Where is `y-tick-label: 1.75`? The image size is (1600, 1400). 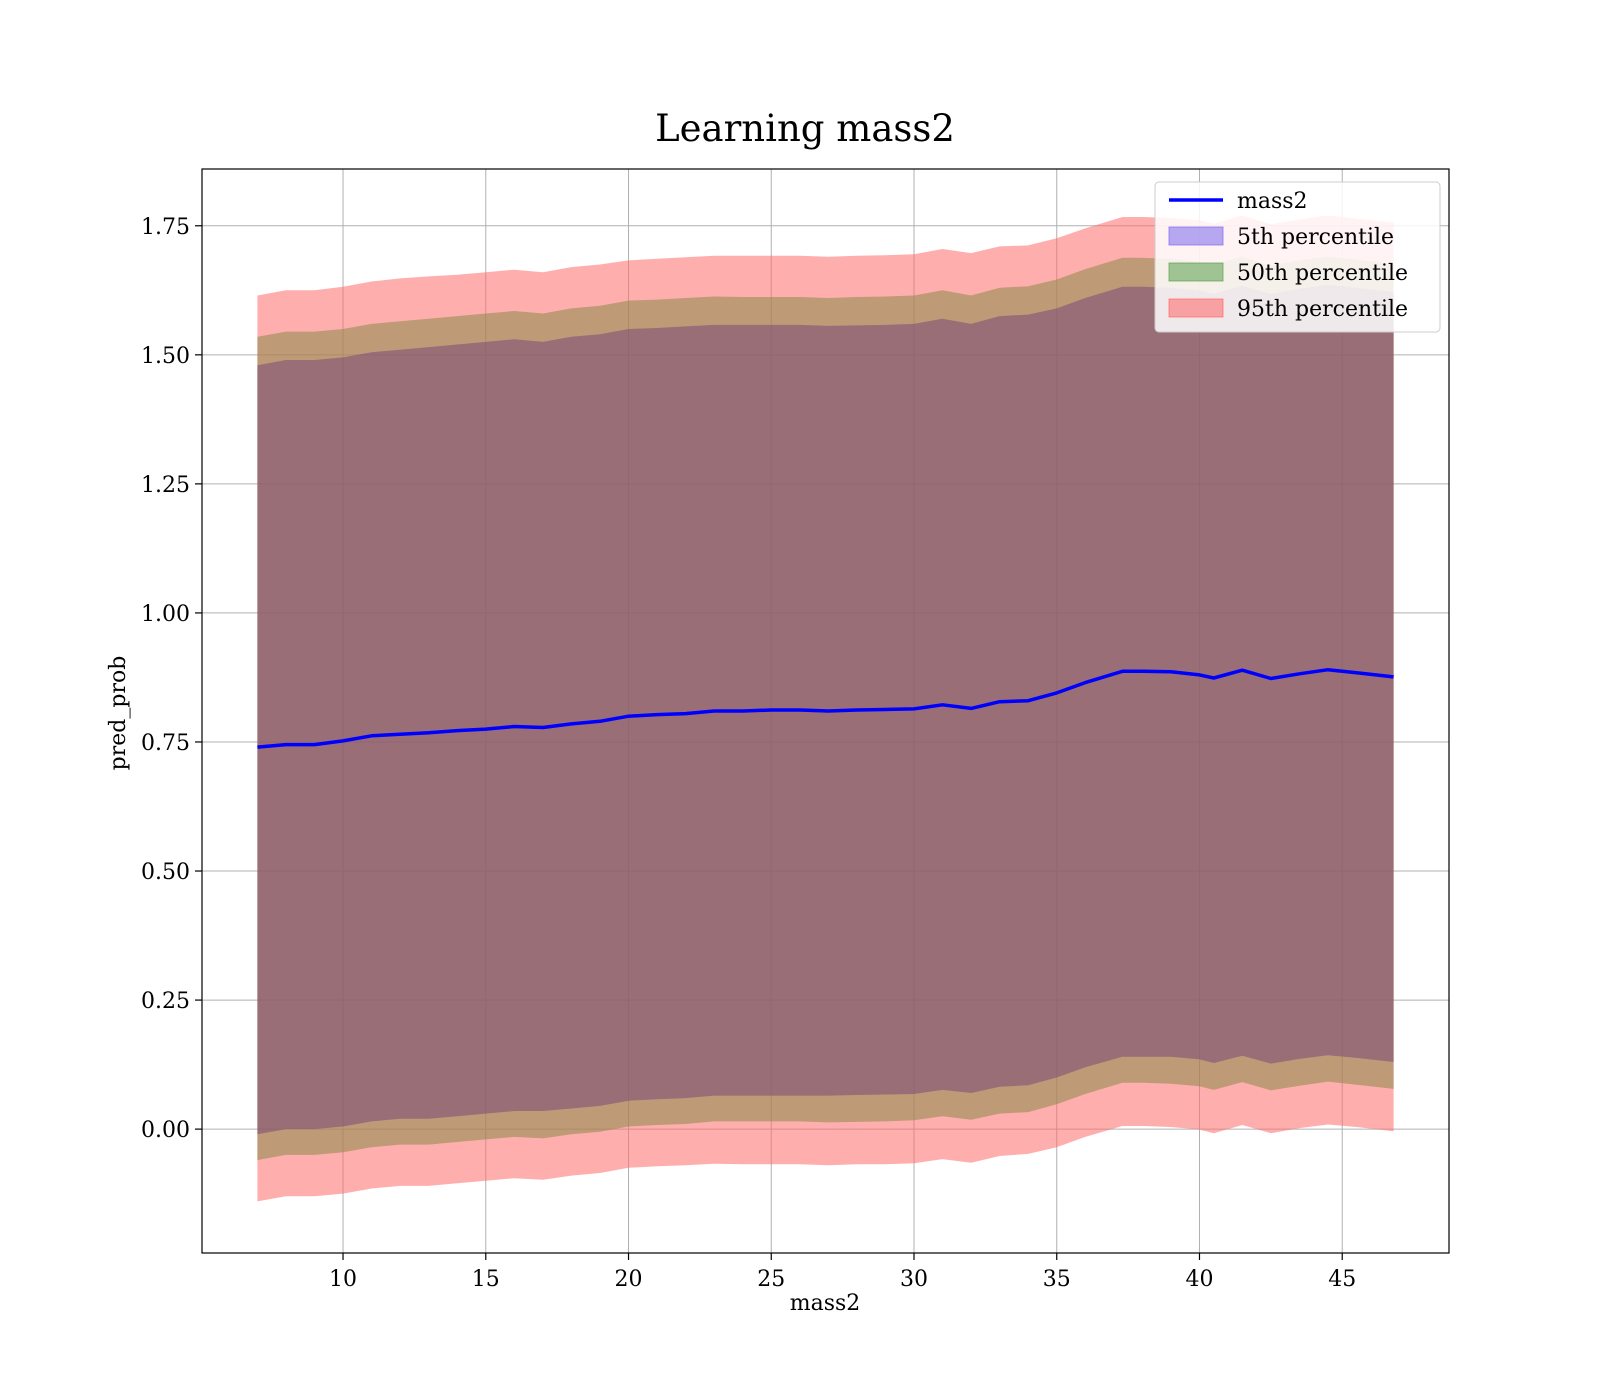 y-tick-label: 1.75 is located at coordinates (165, 227).